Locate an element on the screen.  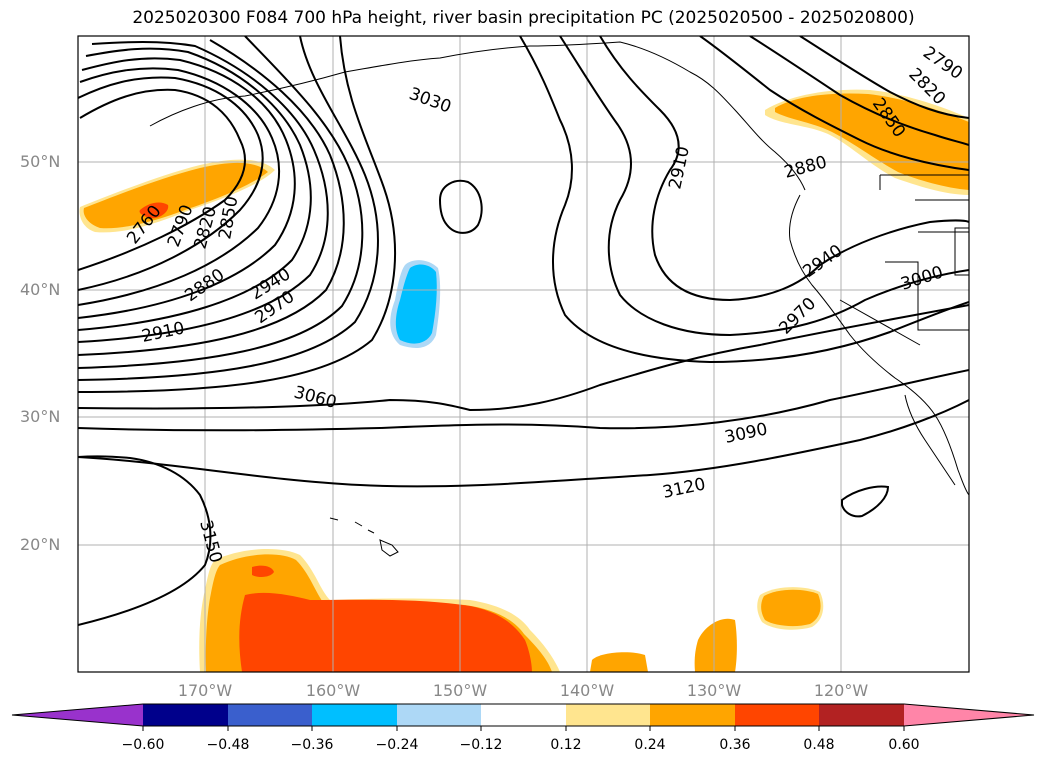
colorbar-tick-label: 0.60 is located at coordinates (904, 745).